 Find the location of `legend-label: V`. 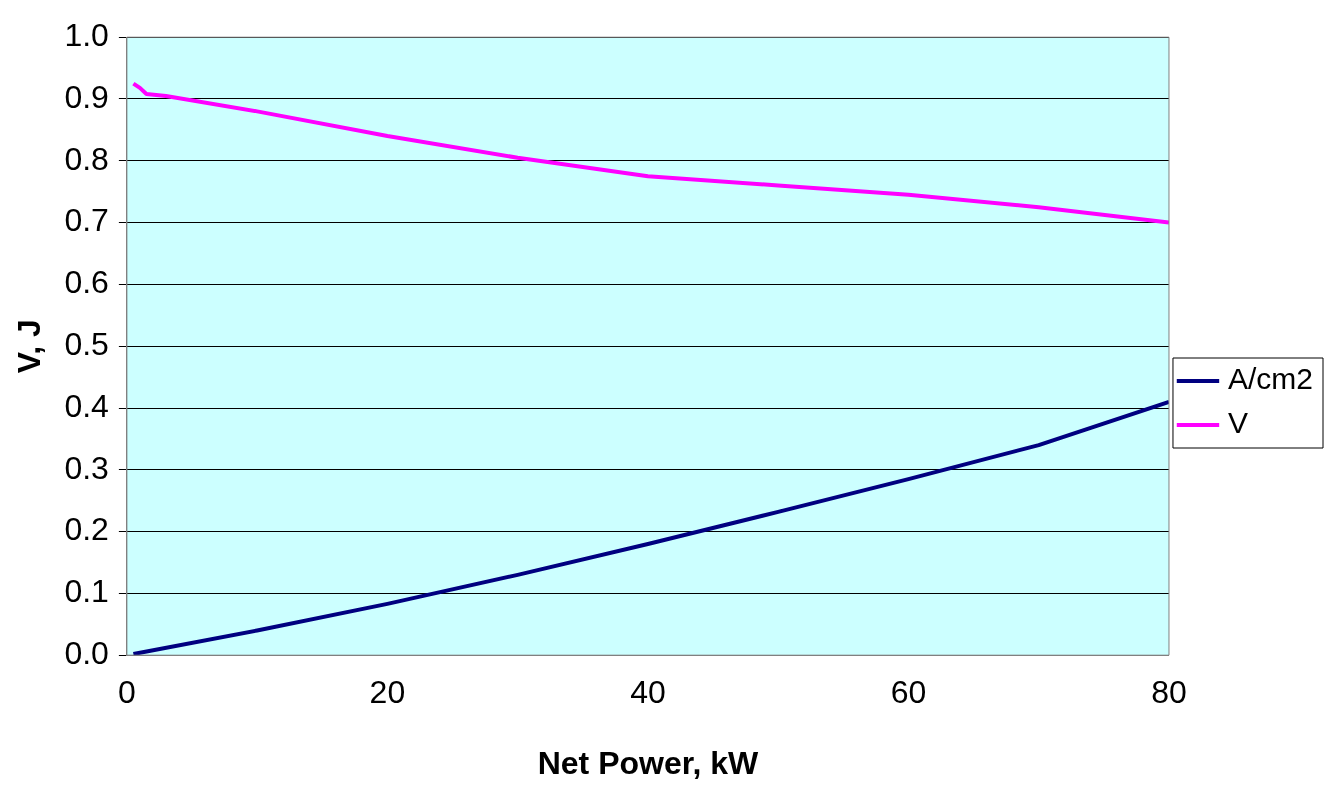

legend-label: V is located at coordinates (1237, 423).